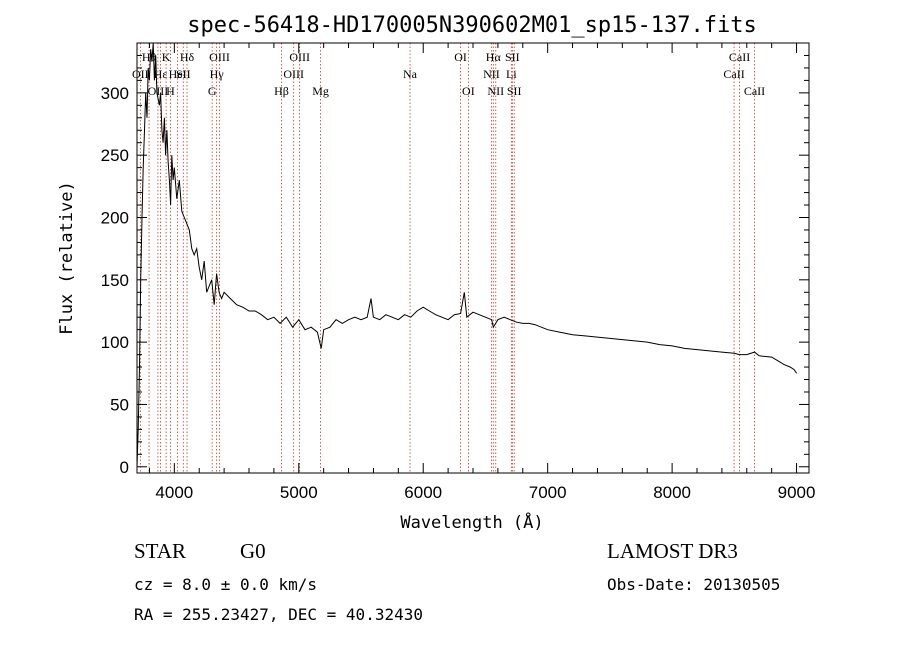  Describe the element at coordinates (166, 57) in the screenshot. I see `spectral-line-label: K` at that location.